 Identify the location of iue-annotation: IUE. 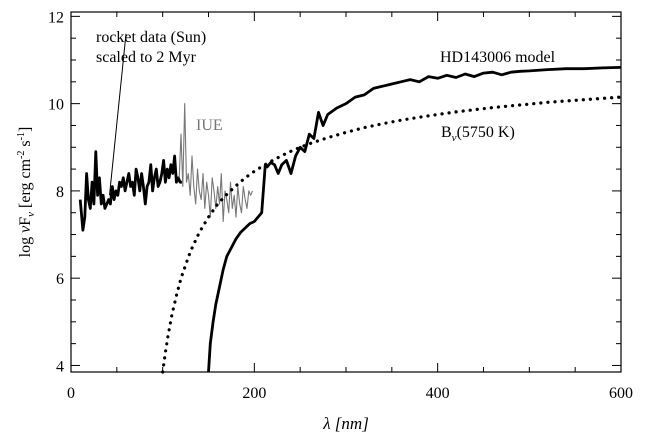
(209, 125).